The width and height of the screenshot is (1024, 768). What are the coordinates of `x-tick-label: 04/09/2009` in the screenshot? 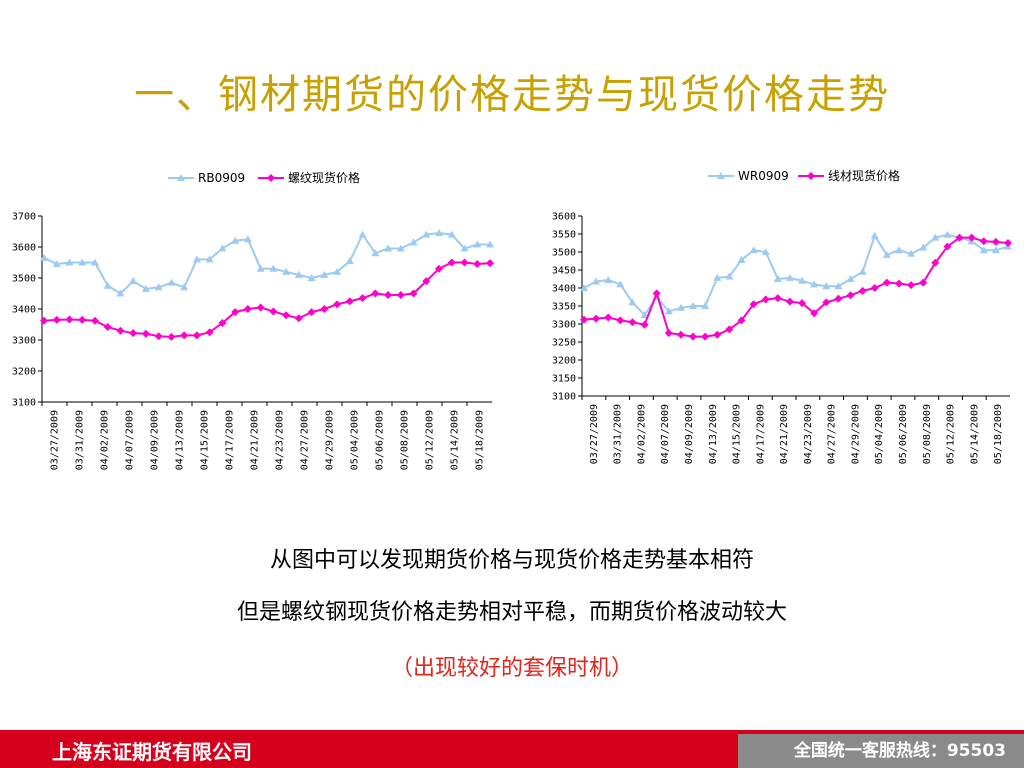 It's located at (155, 440).